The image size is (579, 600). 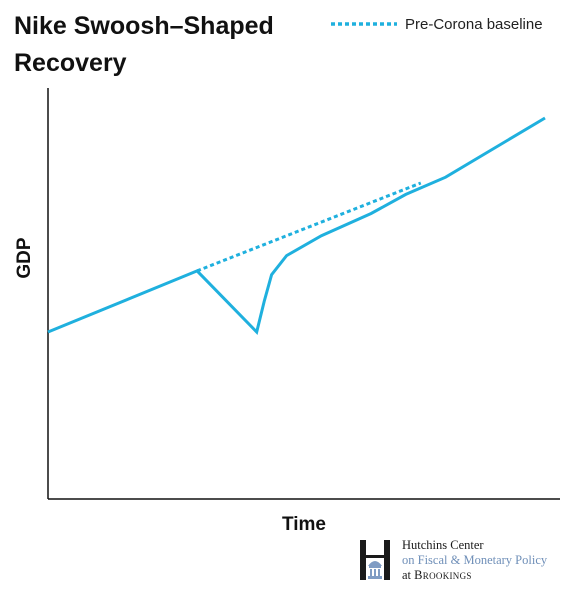 I want to click on credit-line-3-org: Brookings, so click(x=443, y=575).